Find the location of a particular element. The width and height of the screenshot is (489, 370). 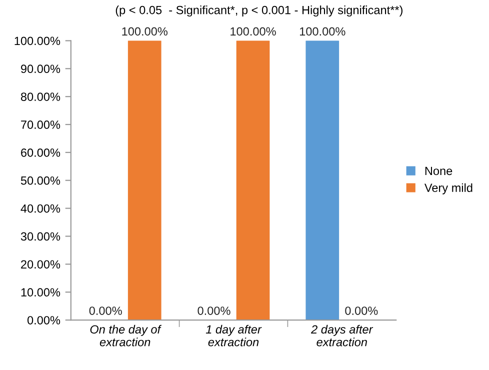

x-tick-label: 2 days after extraction is located at coordinates (342, 335).